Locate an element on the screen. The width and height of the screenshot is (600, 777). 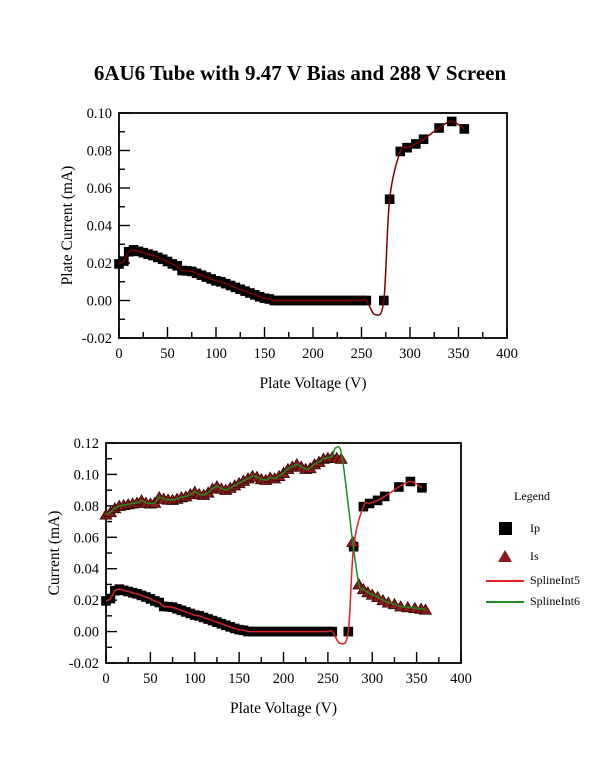
y-axis-label: Plate Current (mA) is located at coordinates (67, 226).